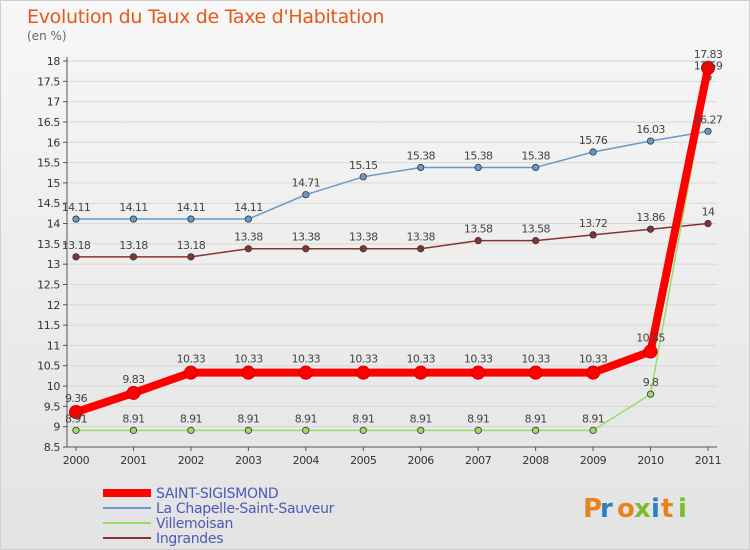 The width and height of the screenshot is (750, 550). What do you see at coordinates (650, 460) in the screenshot?
I see `x-tick-label: 2010` at bounding box center [650, 460].